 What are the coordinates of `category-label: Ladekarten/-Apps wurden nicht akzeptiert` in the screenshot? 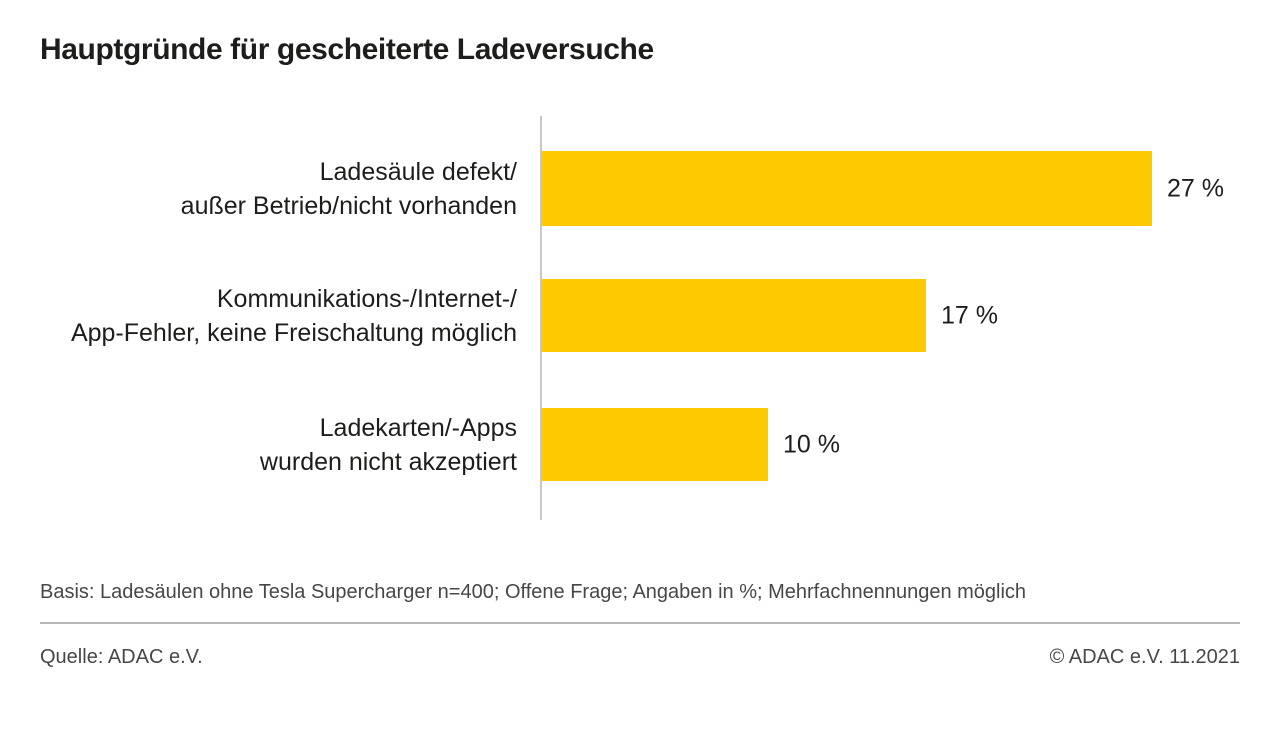 It's located at (278, 445).